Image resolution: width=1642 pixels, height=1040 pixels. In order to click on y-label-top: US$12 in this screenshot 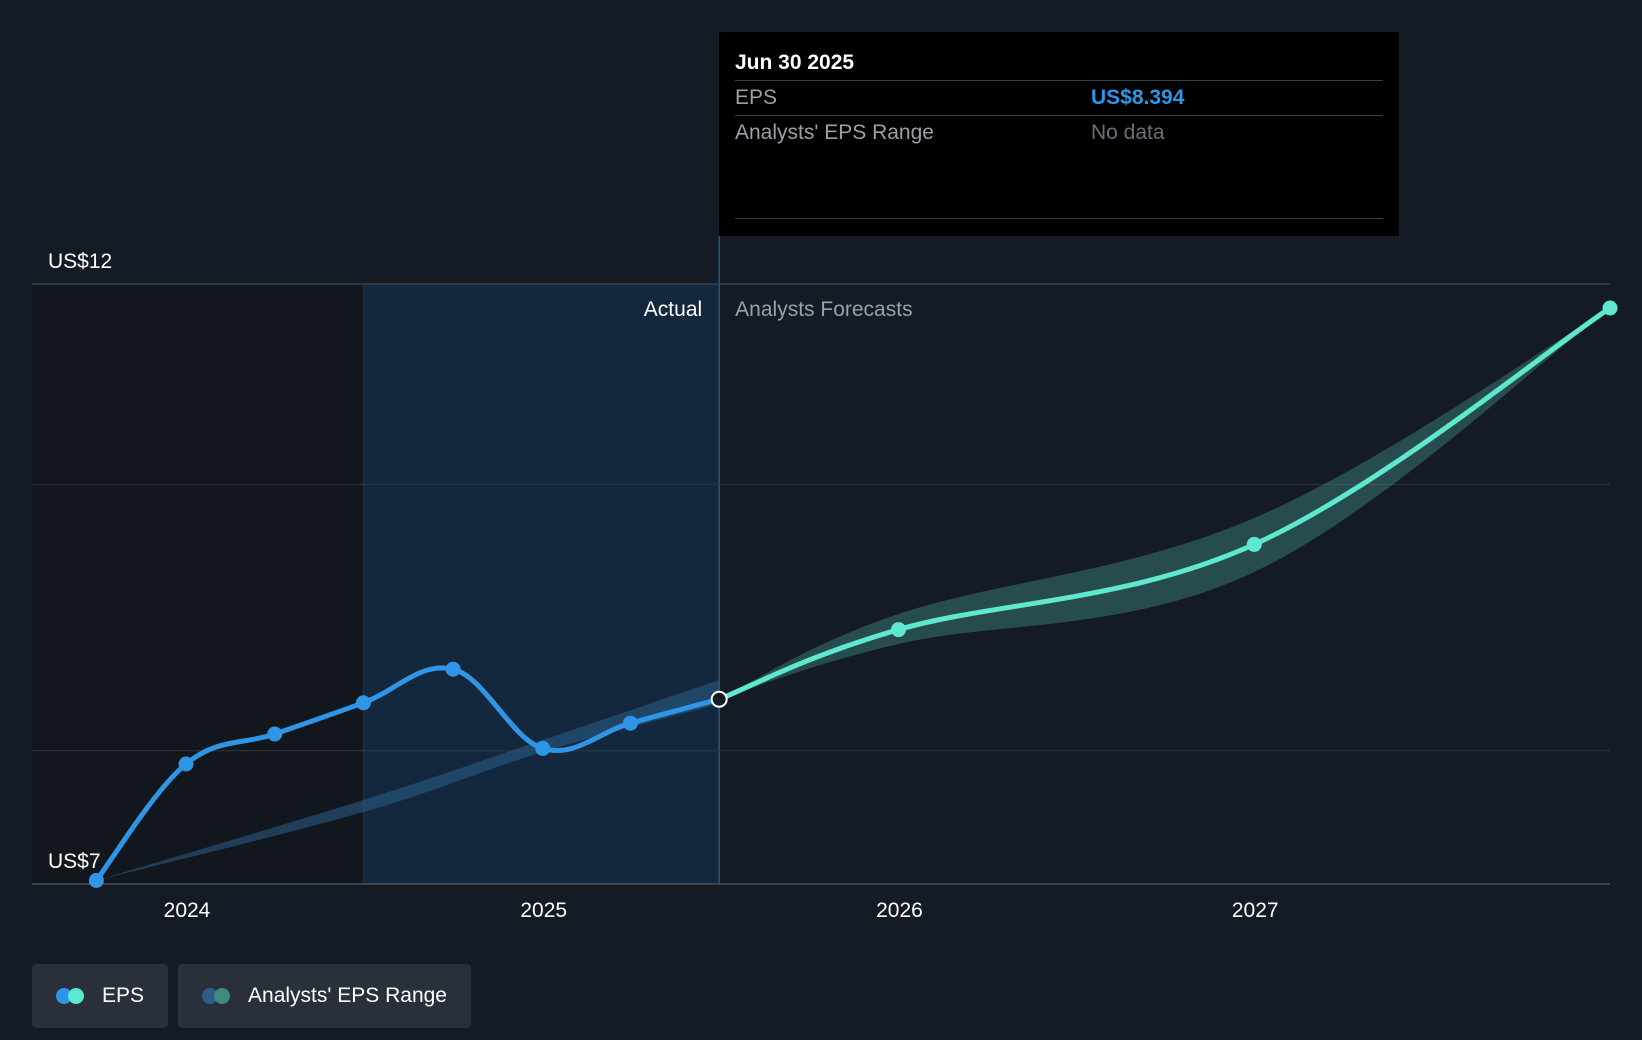, I will do `click(80, 261)`.